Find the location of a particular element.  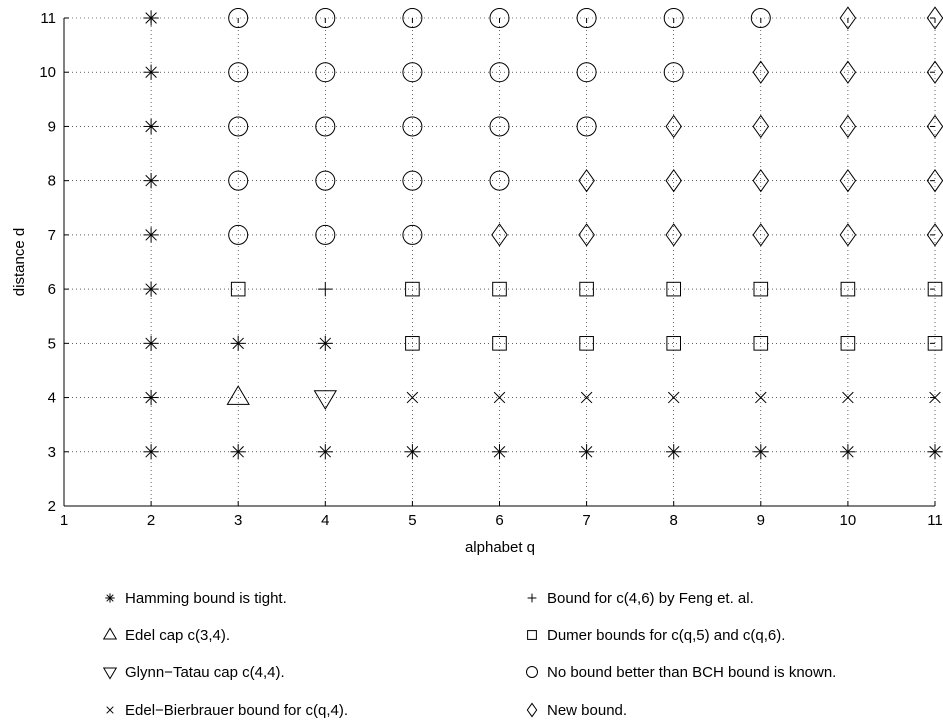

data-point-triangle-down is located at coordinates (325, 400).